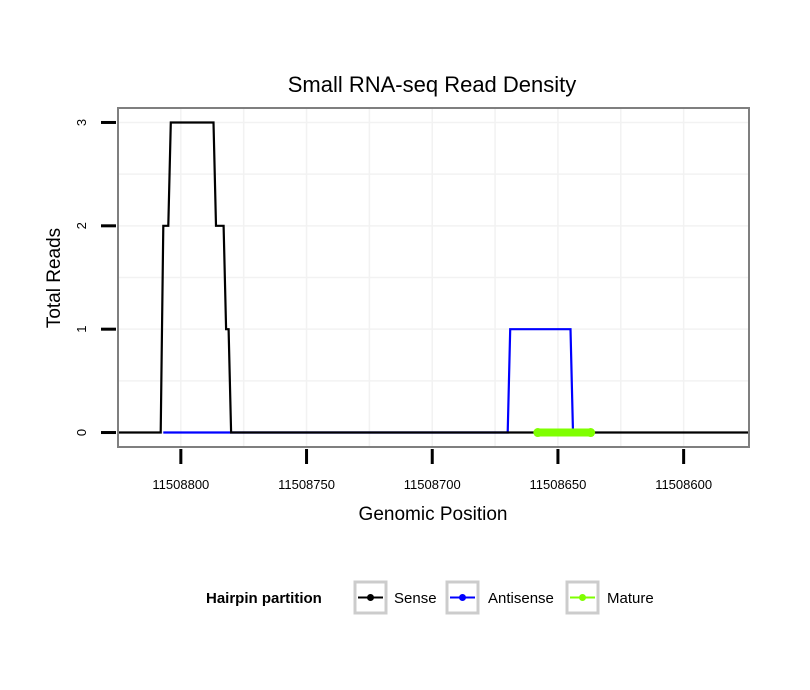  Describe the element at coordinates (81, 225) in the screenshot. I see `y-tick-label: 2` at that location.